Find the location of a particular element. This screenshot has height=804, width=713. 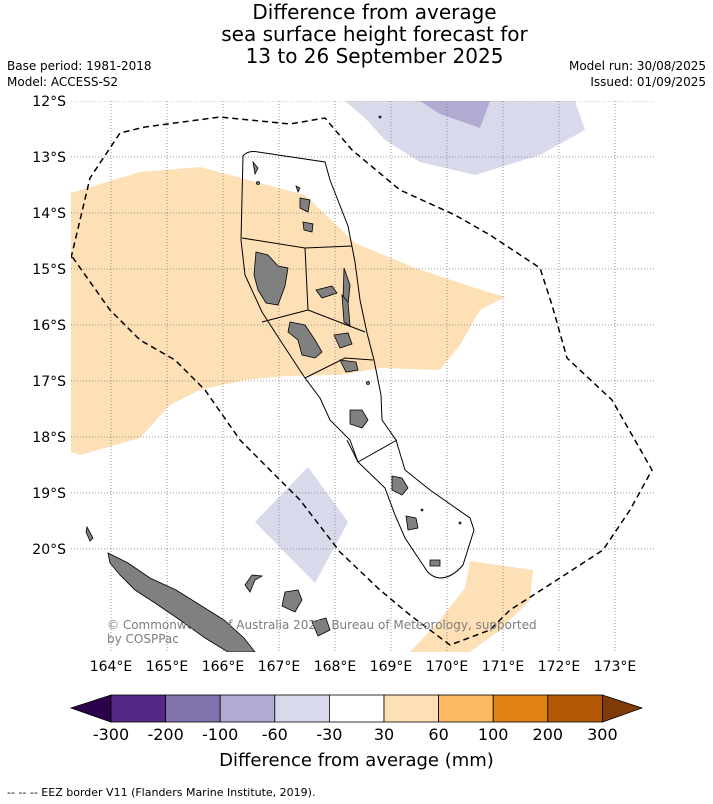

colorbar-label: -300 is located at coordinates (111, 734).